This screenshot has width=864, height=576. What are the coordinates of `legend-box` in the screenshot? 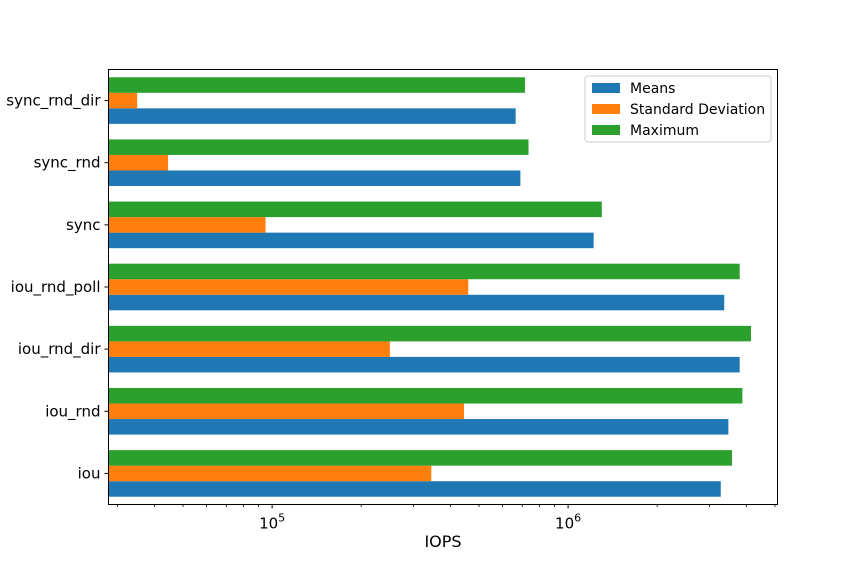 It's located at (678, 109).